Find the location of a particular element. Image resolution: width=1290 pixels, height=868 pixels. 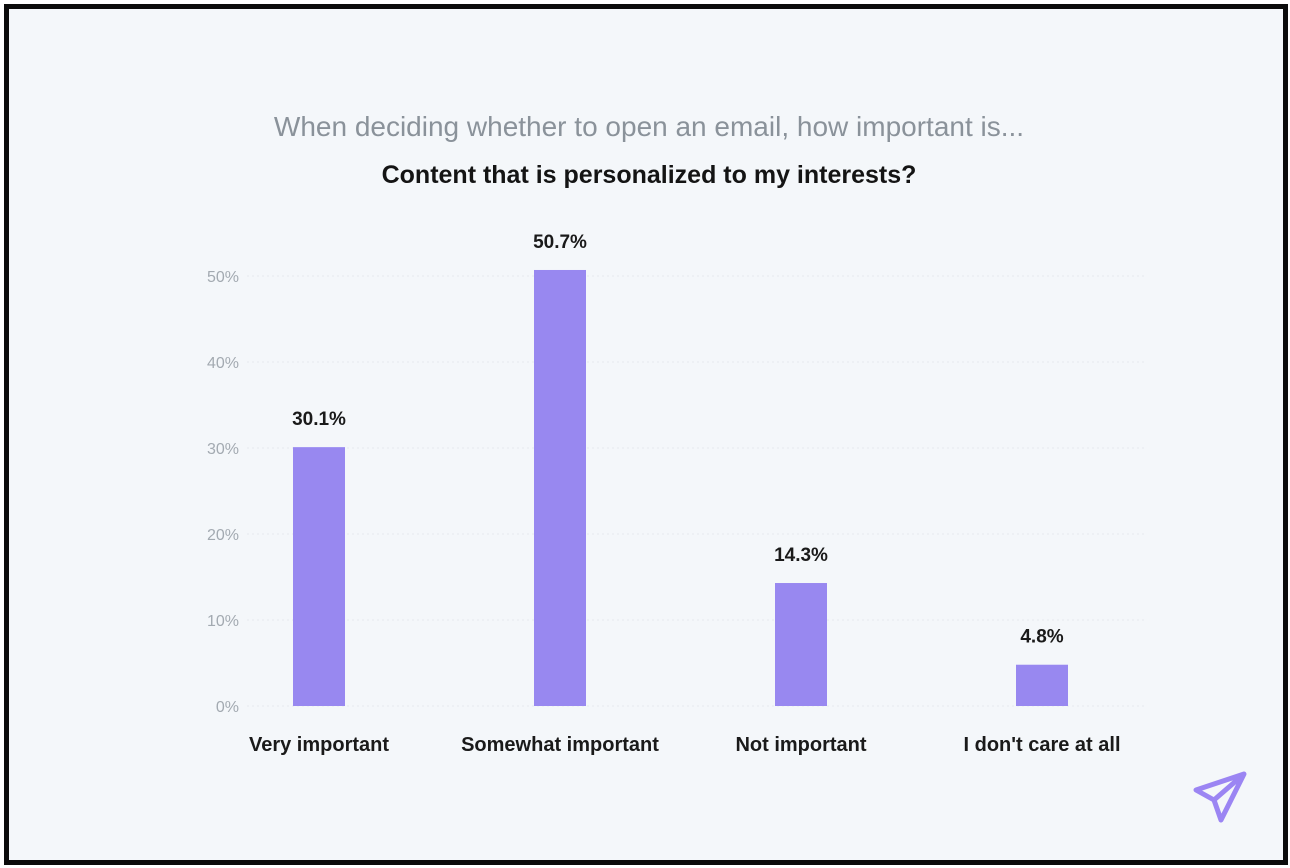

y-tick-label: 0% is located at coordinates (227, 707).